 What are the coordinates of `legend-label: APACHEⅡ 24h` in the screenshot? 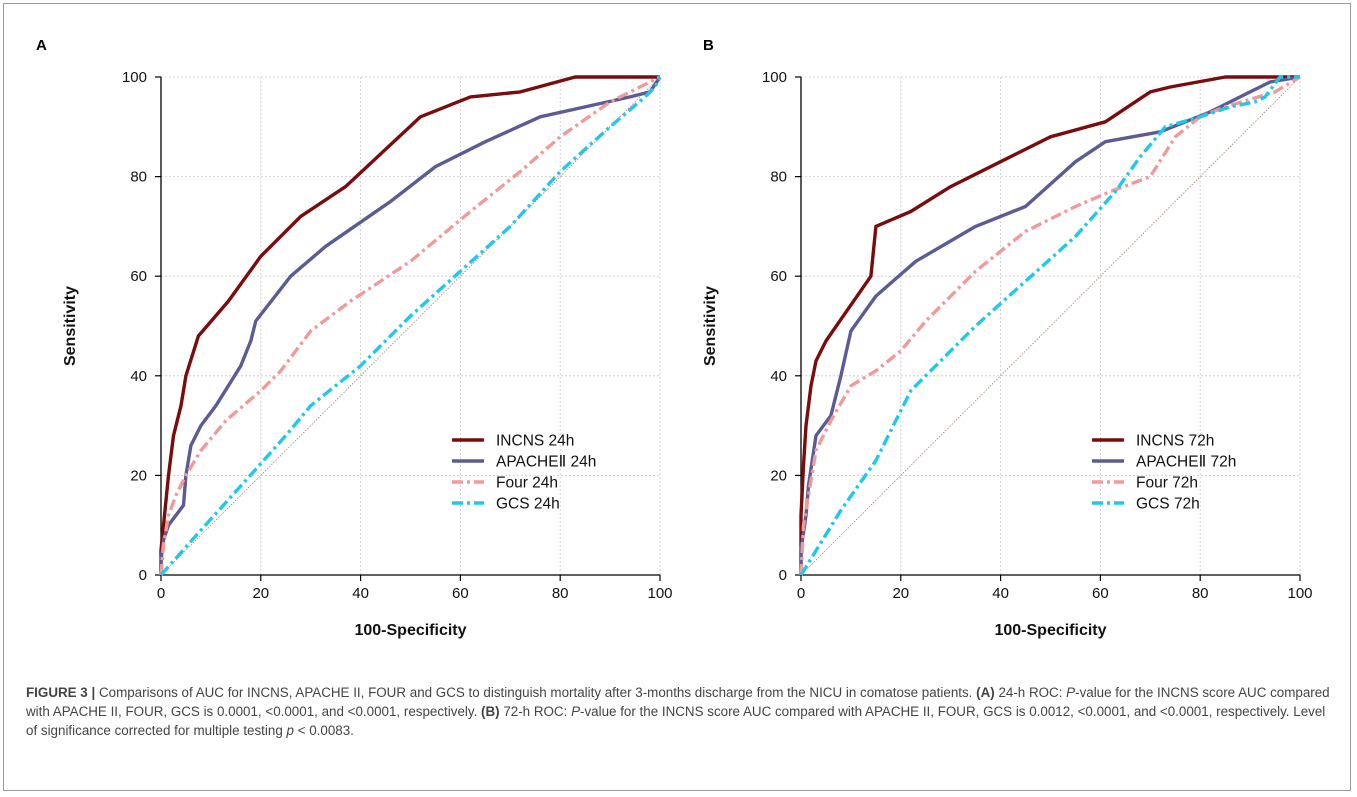 It's located at (546, 462).